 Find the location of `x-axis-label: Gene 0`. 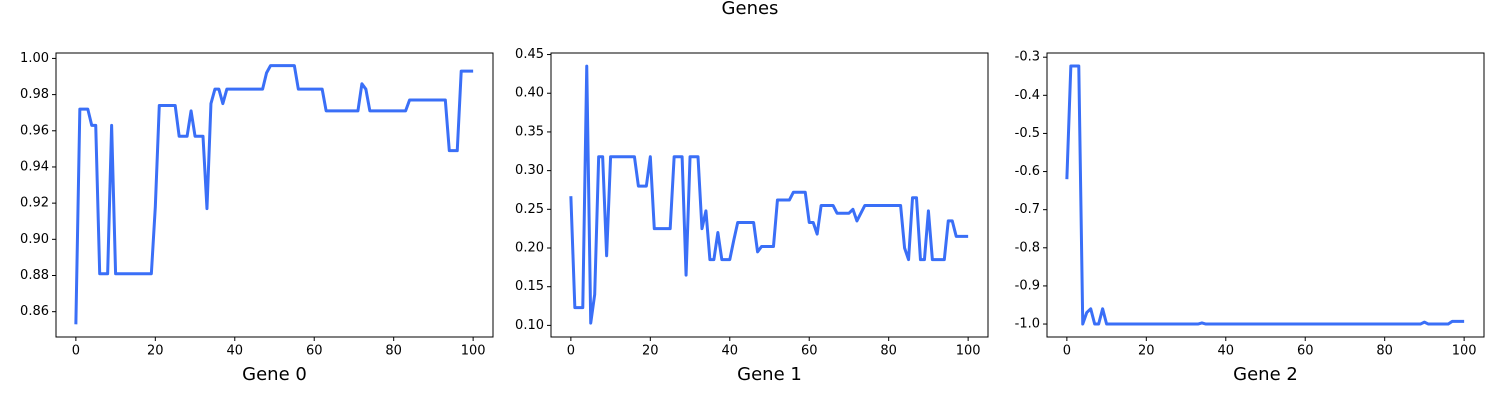

x-axis-label: Gene 0 is located at coordinates (274, 374).